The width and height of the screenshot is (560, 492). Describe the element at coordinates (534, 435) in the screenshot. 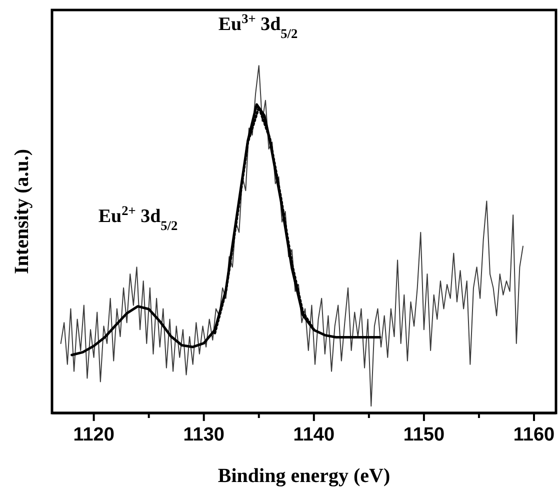

I see `x-tick-label: 1160` at that location.